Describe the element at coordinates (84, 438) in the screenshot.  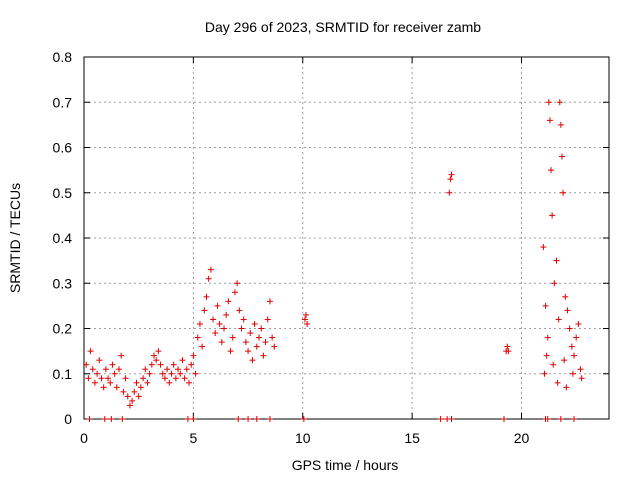
I see `x-tick-label: 0` at that location.